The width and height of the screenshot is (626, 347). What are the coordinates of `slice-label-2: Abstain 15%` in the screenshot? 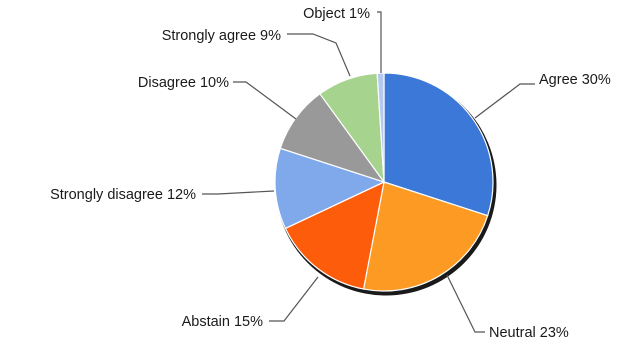 It's located at (223, 322).